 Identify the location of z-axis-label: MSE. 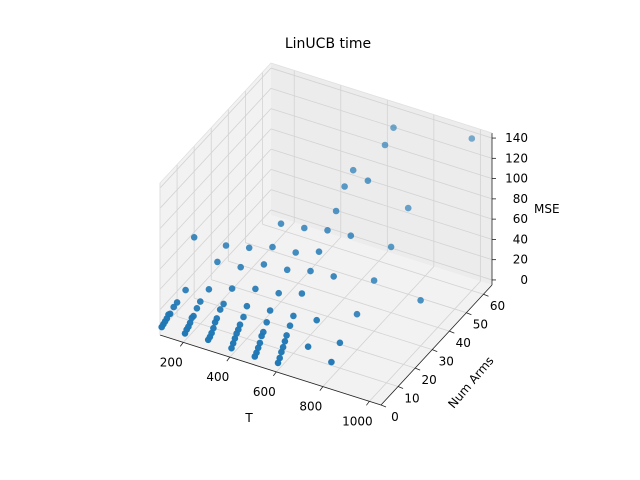
(547, 209).